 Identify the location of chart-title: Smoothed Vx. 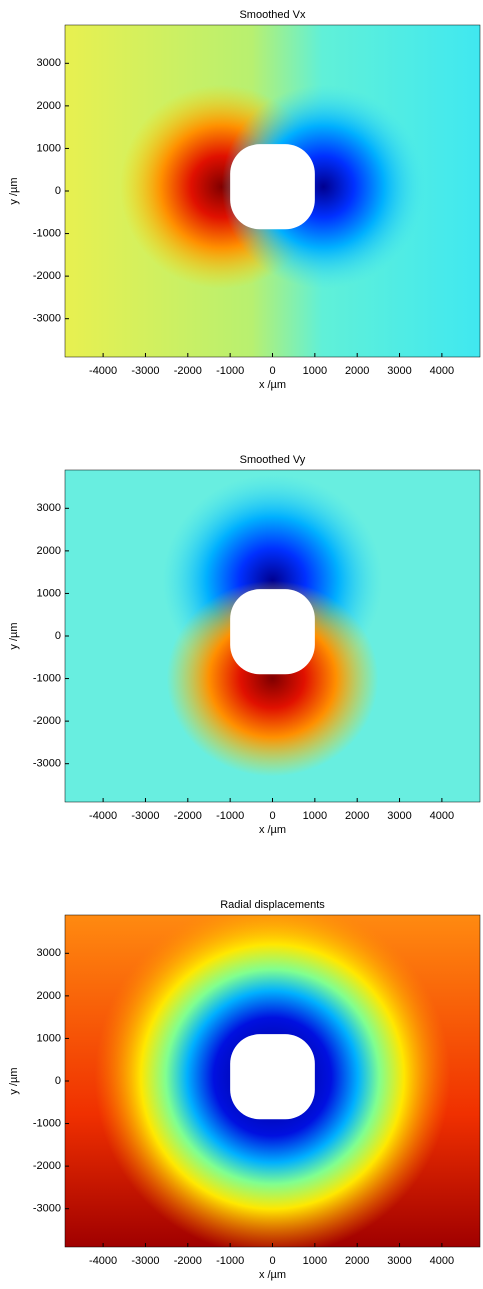
(272, 15).